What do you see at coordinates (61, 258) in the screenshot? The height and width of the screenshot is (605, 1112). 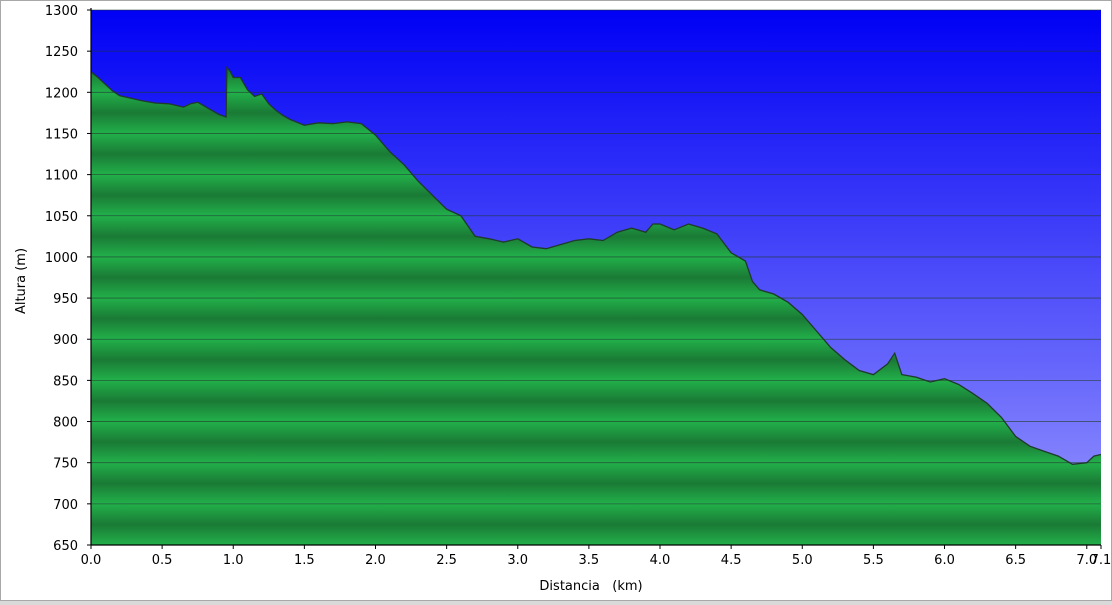 I see `y-tick-label: 1000` at bounding box center [61, 258].